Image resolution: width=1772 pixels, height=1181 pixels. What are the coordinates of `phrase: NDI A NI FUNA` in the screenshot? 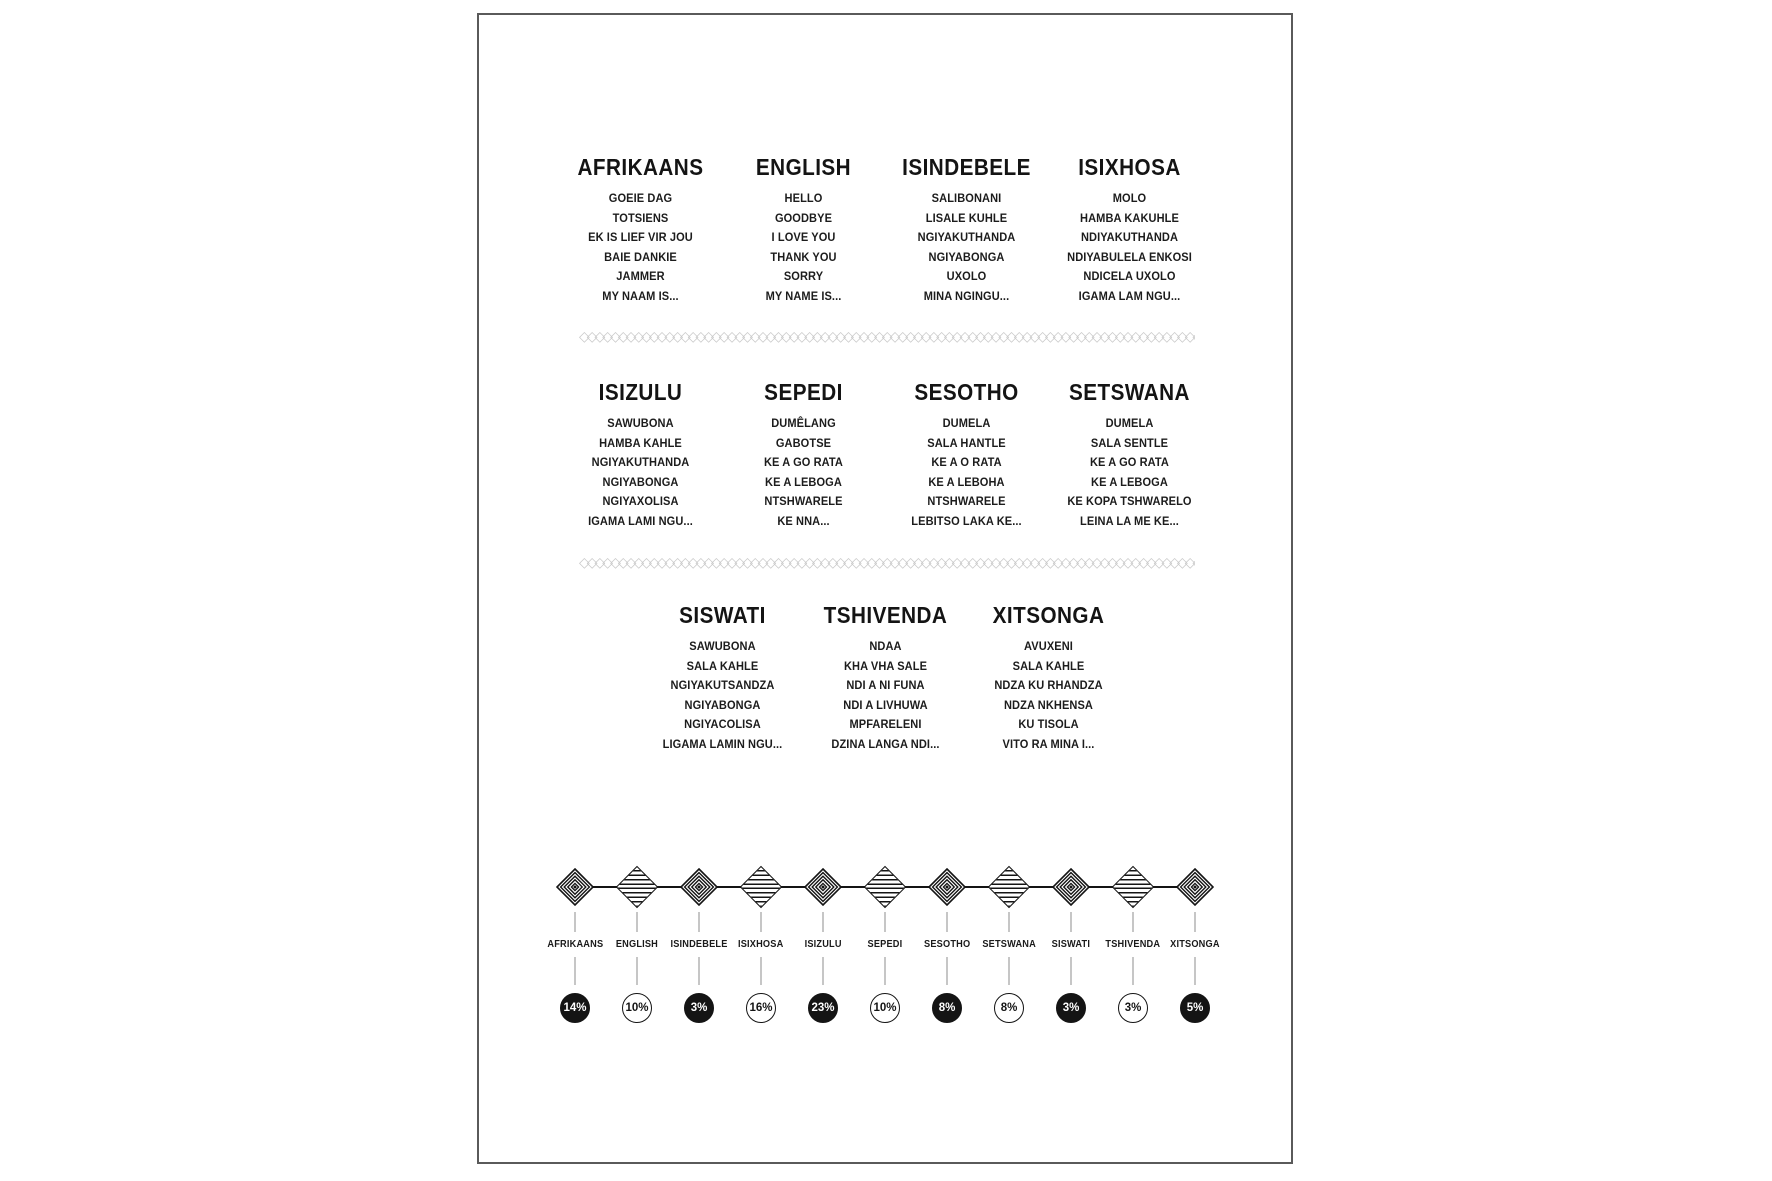 It's located at (885, 685).